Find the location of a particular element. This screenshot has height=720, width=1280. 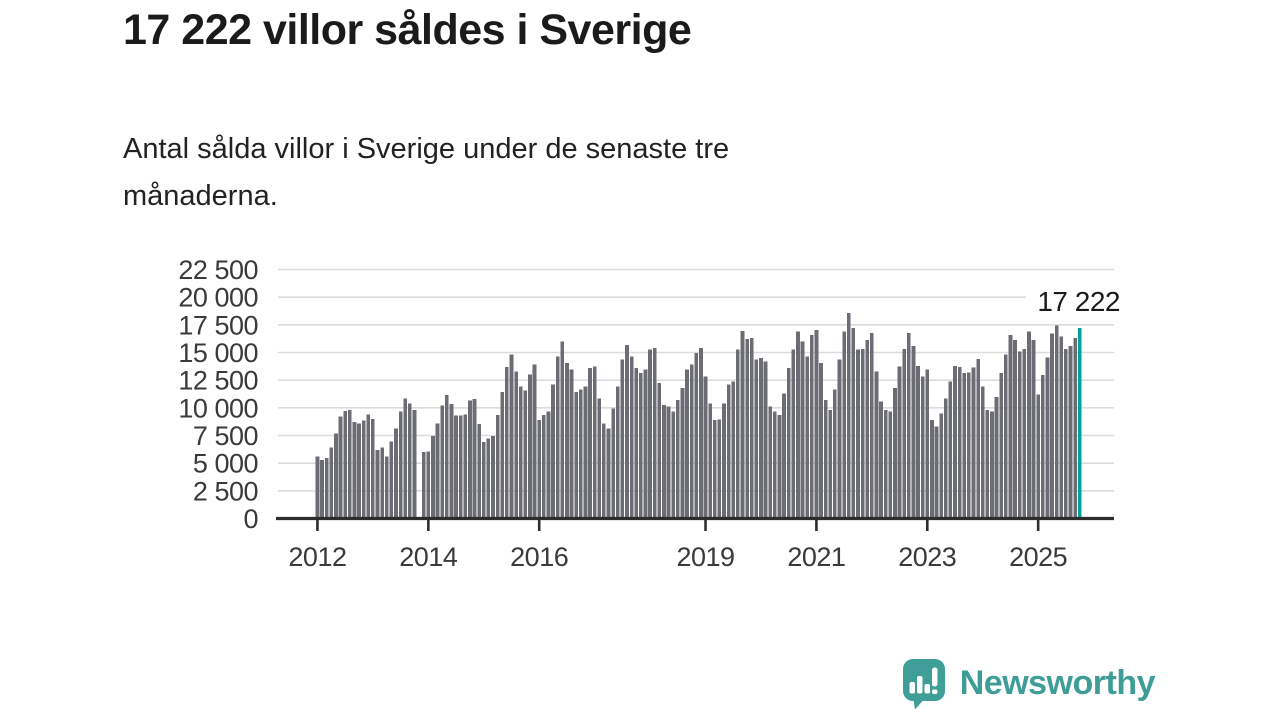

y-tick-label: 10 000 is located at coordinates (218, 408).